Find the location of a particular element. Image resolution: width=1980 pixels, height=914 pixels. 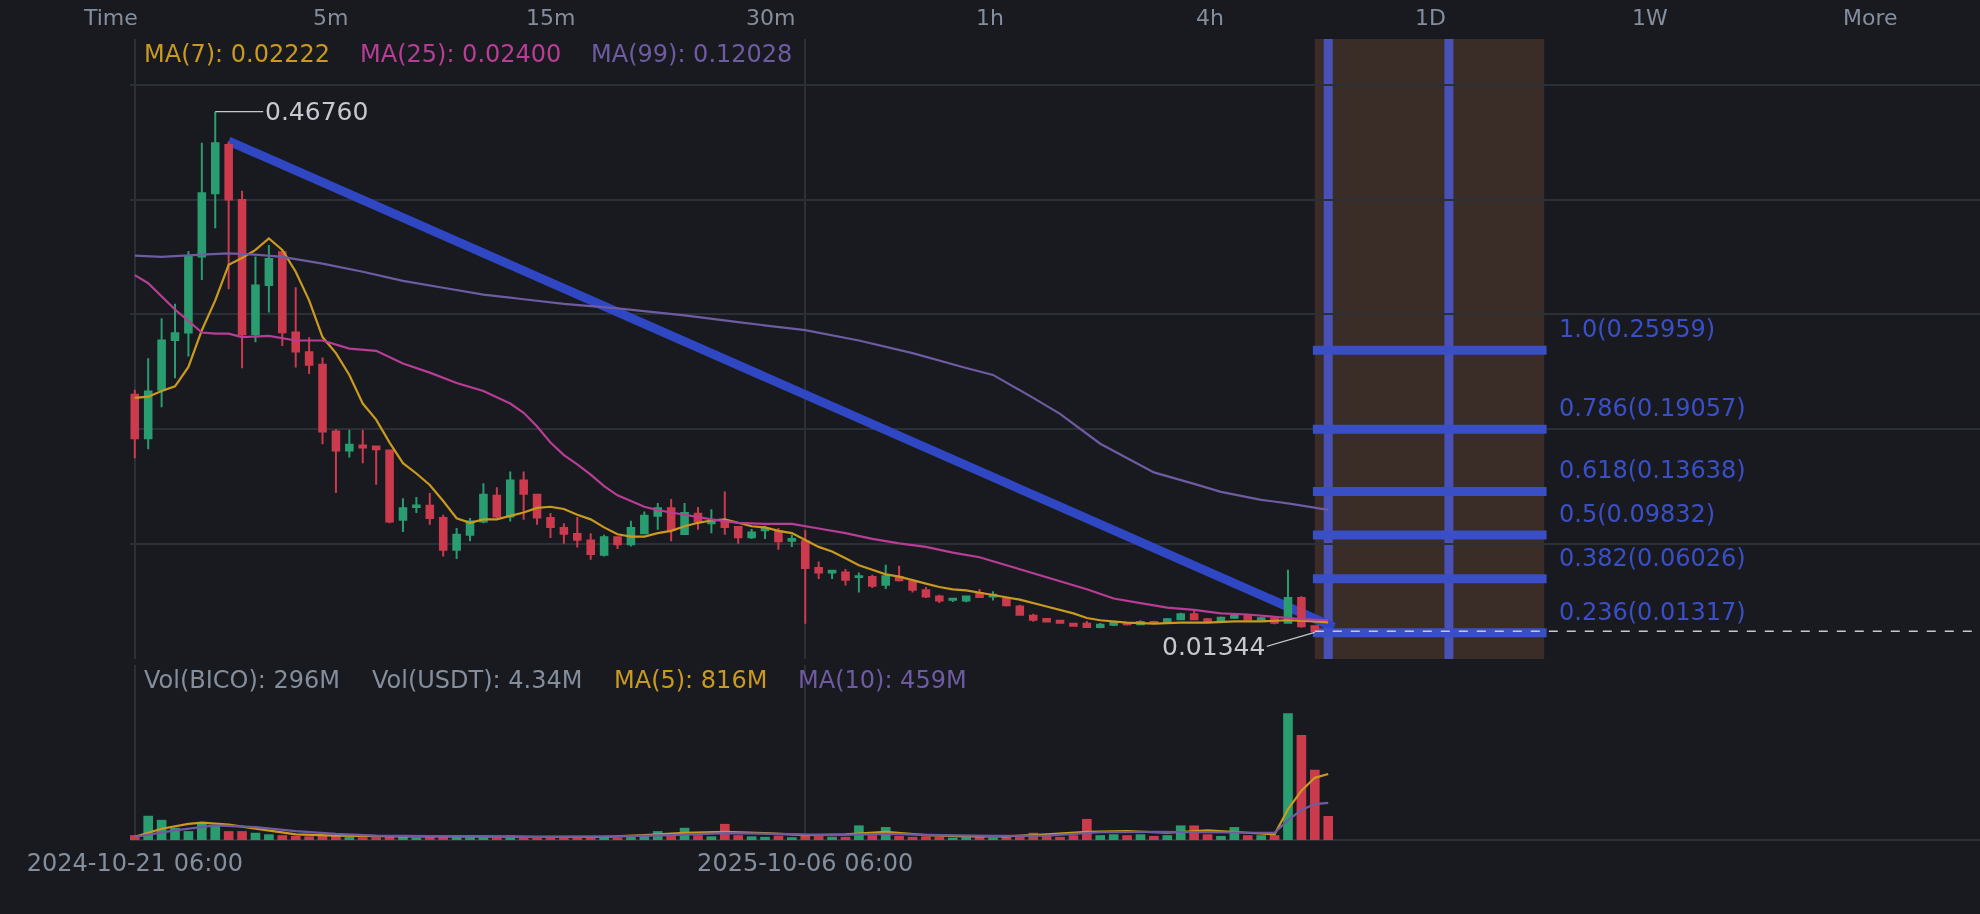

text: MA(10): 459M is located at coordinates (882, 680).